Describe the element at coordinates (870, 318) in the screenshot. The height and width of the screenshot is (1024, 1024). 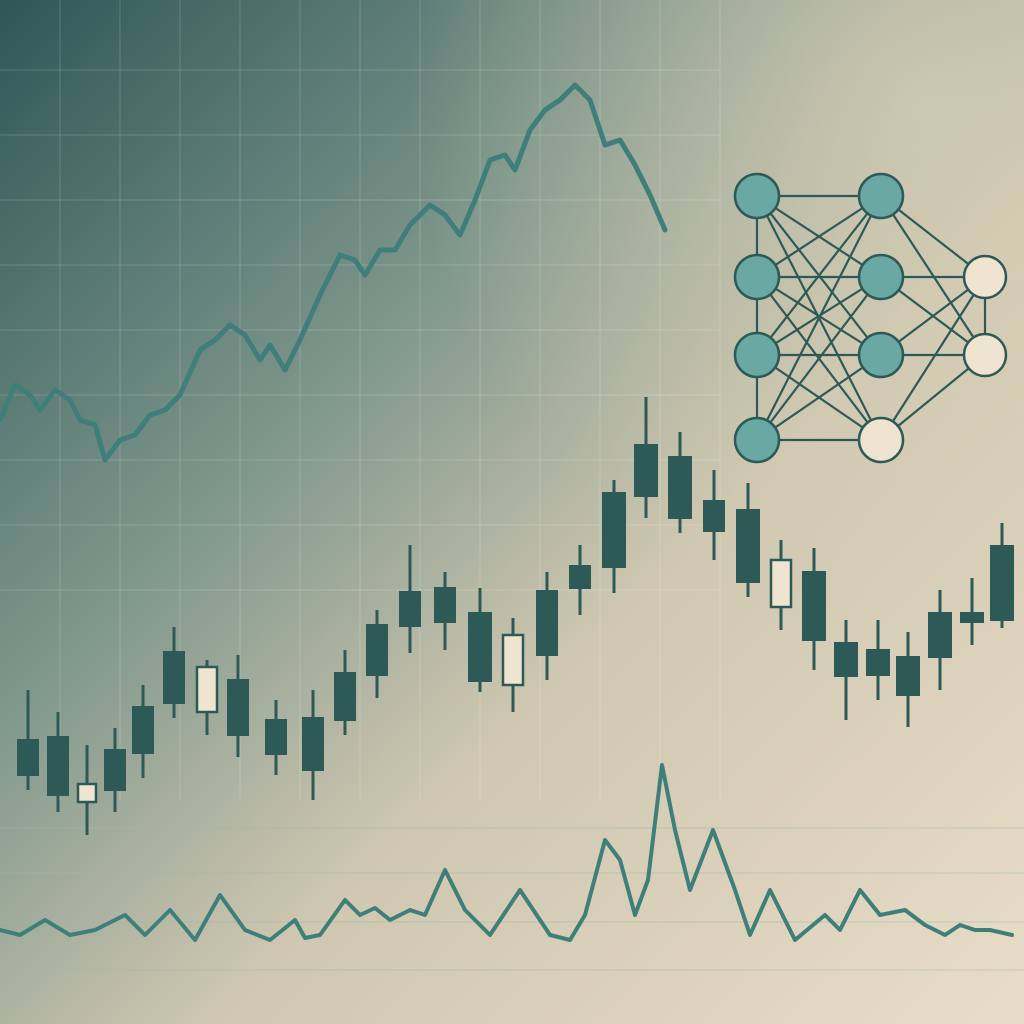
I see `neural-network` at that location.